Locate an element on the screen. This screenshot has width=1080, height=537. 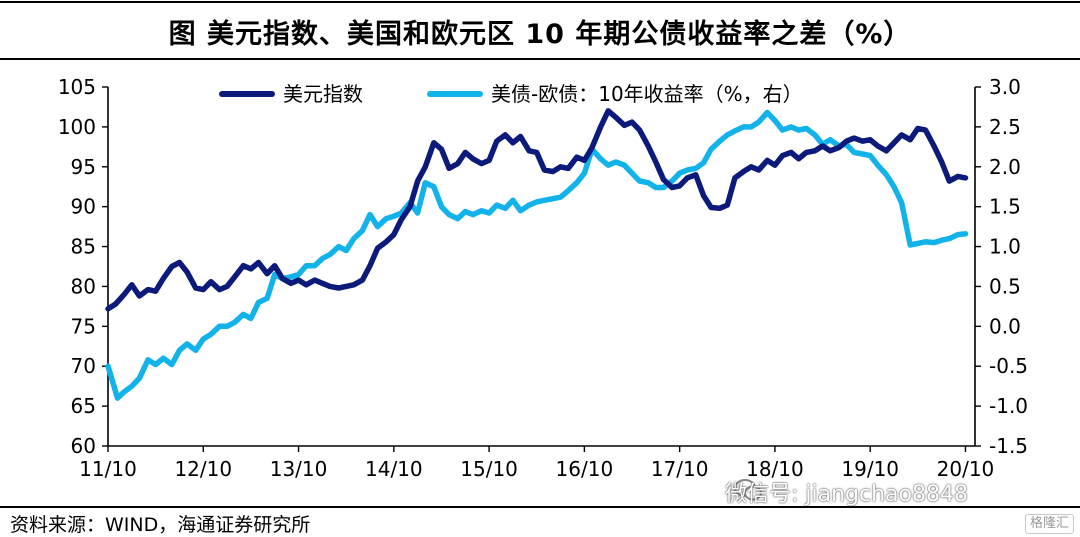
right-y-tick-label: 0.5 is located at coordinates (1005, 286).